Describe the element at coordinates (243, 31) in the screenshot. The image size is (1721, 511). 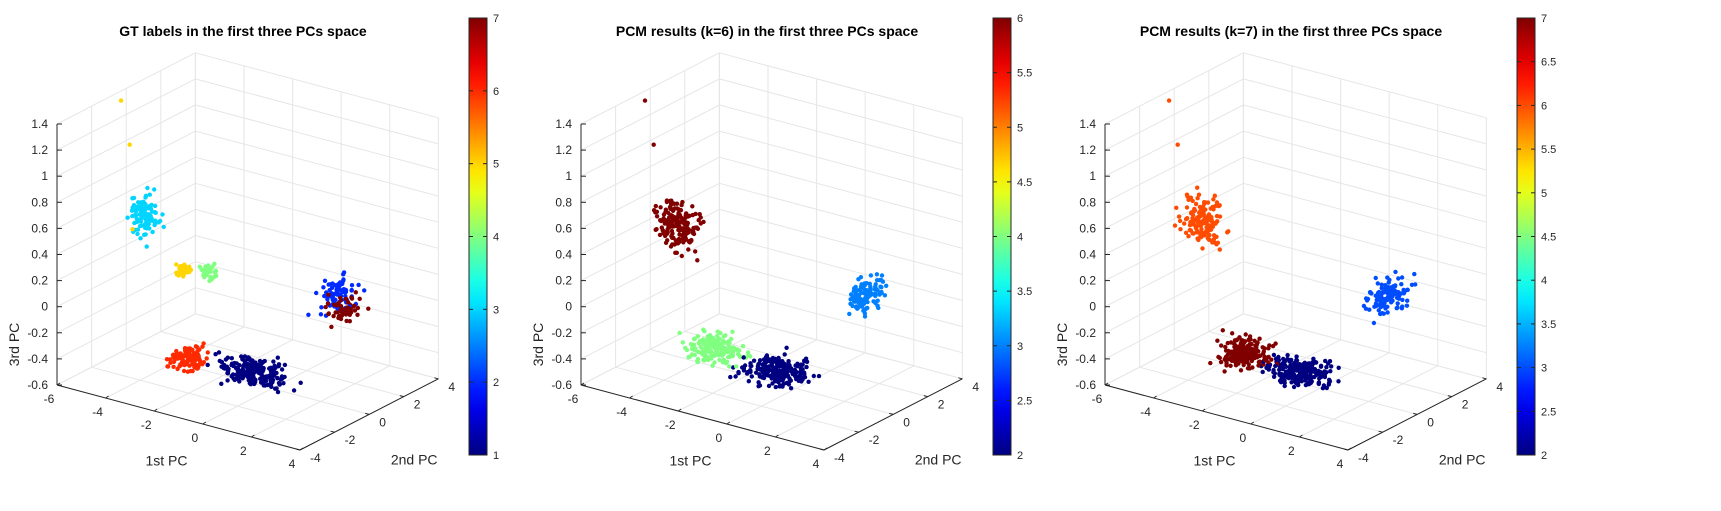
I see `chart-title: GT labels in the first three PCs space` at that location.